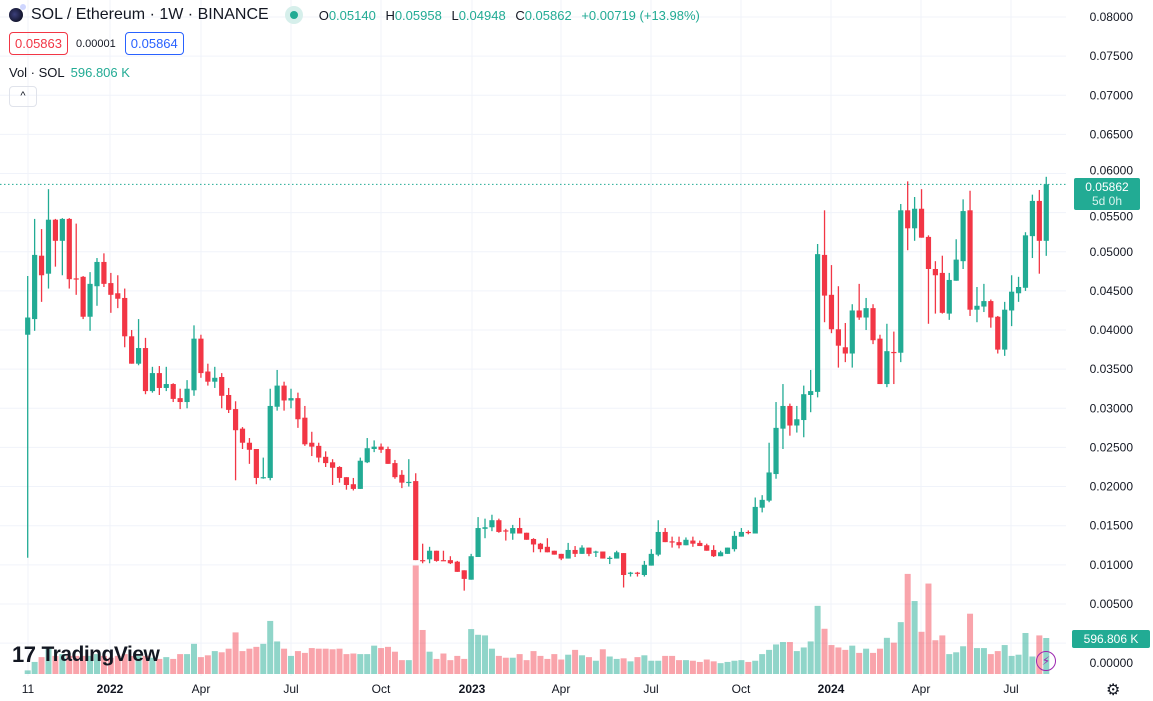 The image size is (1153, 701). I want to click on symbol-title: SOL / Ethereum · 1W · BINANCE, so click(150, 14).